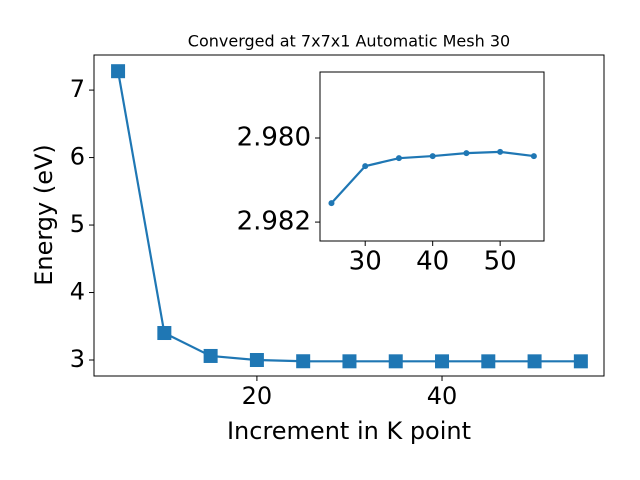 Image resolution: width=640 pixels, height=480 pixels. What do you see at coordinates (274, 222) in the screenshot?
I see `y-tick-label: 2.982` at bounding box center [274, 222].